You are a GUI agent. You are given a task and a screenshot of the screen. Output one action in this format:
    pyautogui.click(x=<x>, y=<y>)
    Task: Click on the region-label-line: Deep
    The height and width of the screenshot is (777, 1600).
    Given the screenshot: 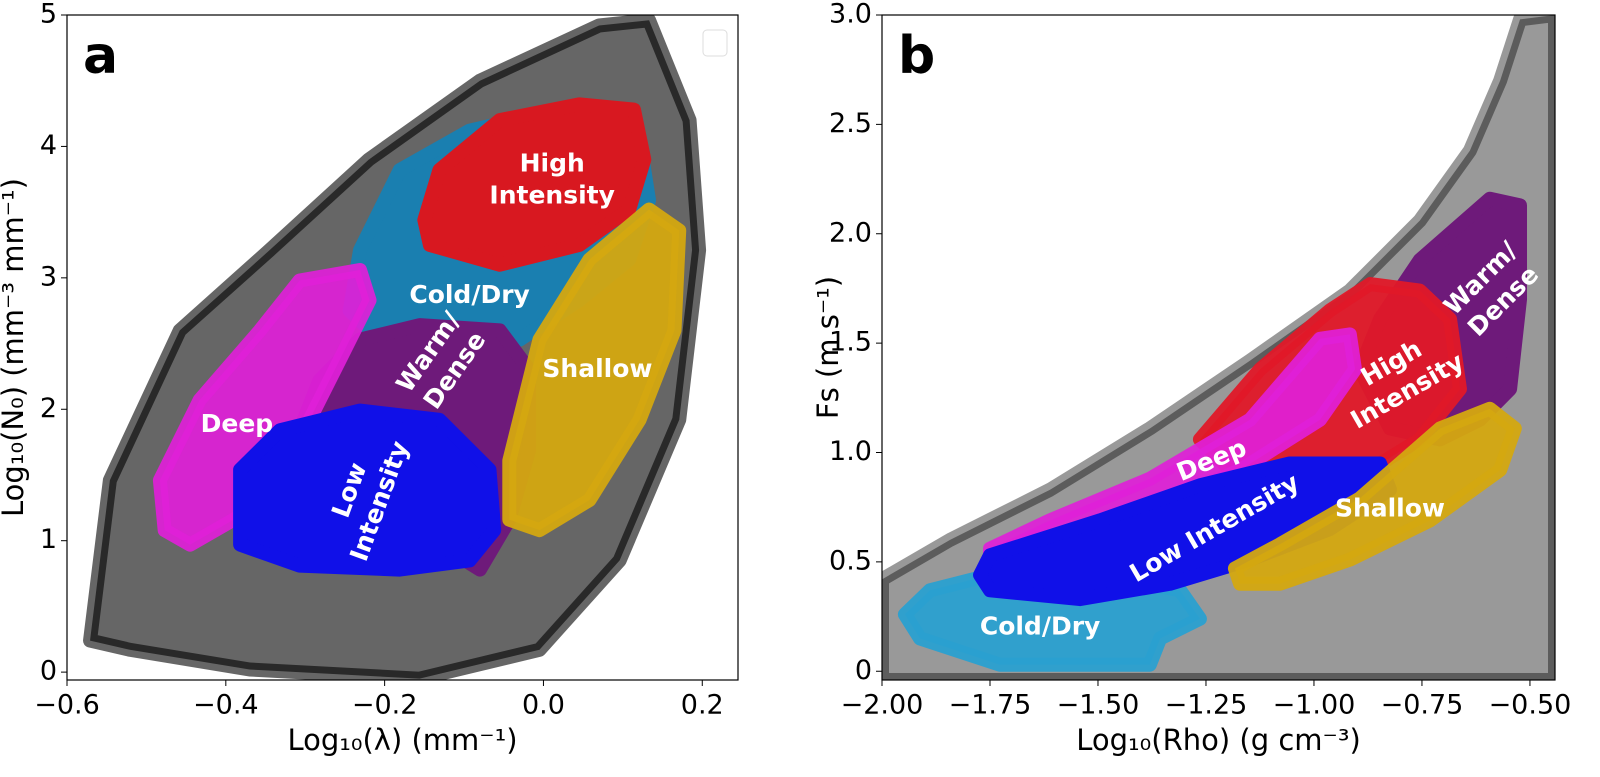 What is the action you would take?
    pyautogui.click(x=237, y=423)
    